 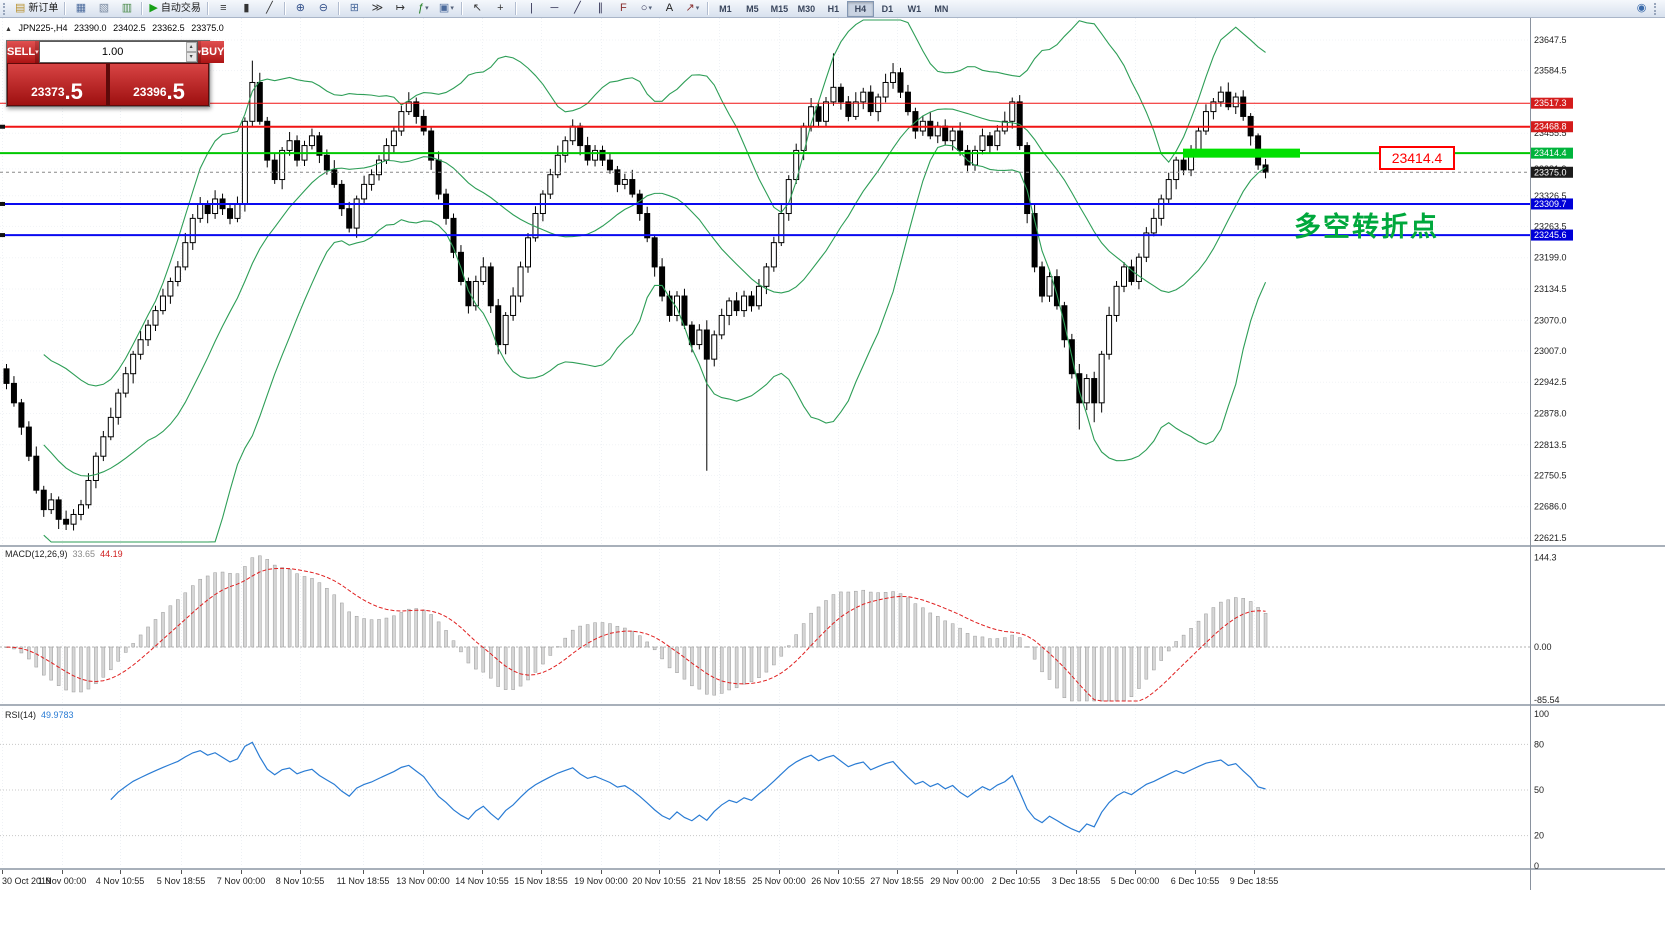 What do you see at coordinates (57, 84) in the screenshot?
I see `sell-price-button: 23373.5` at bounding box center [57, 84].